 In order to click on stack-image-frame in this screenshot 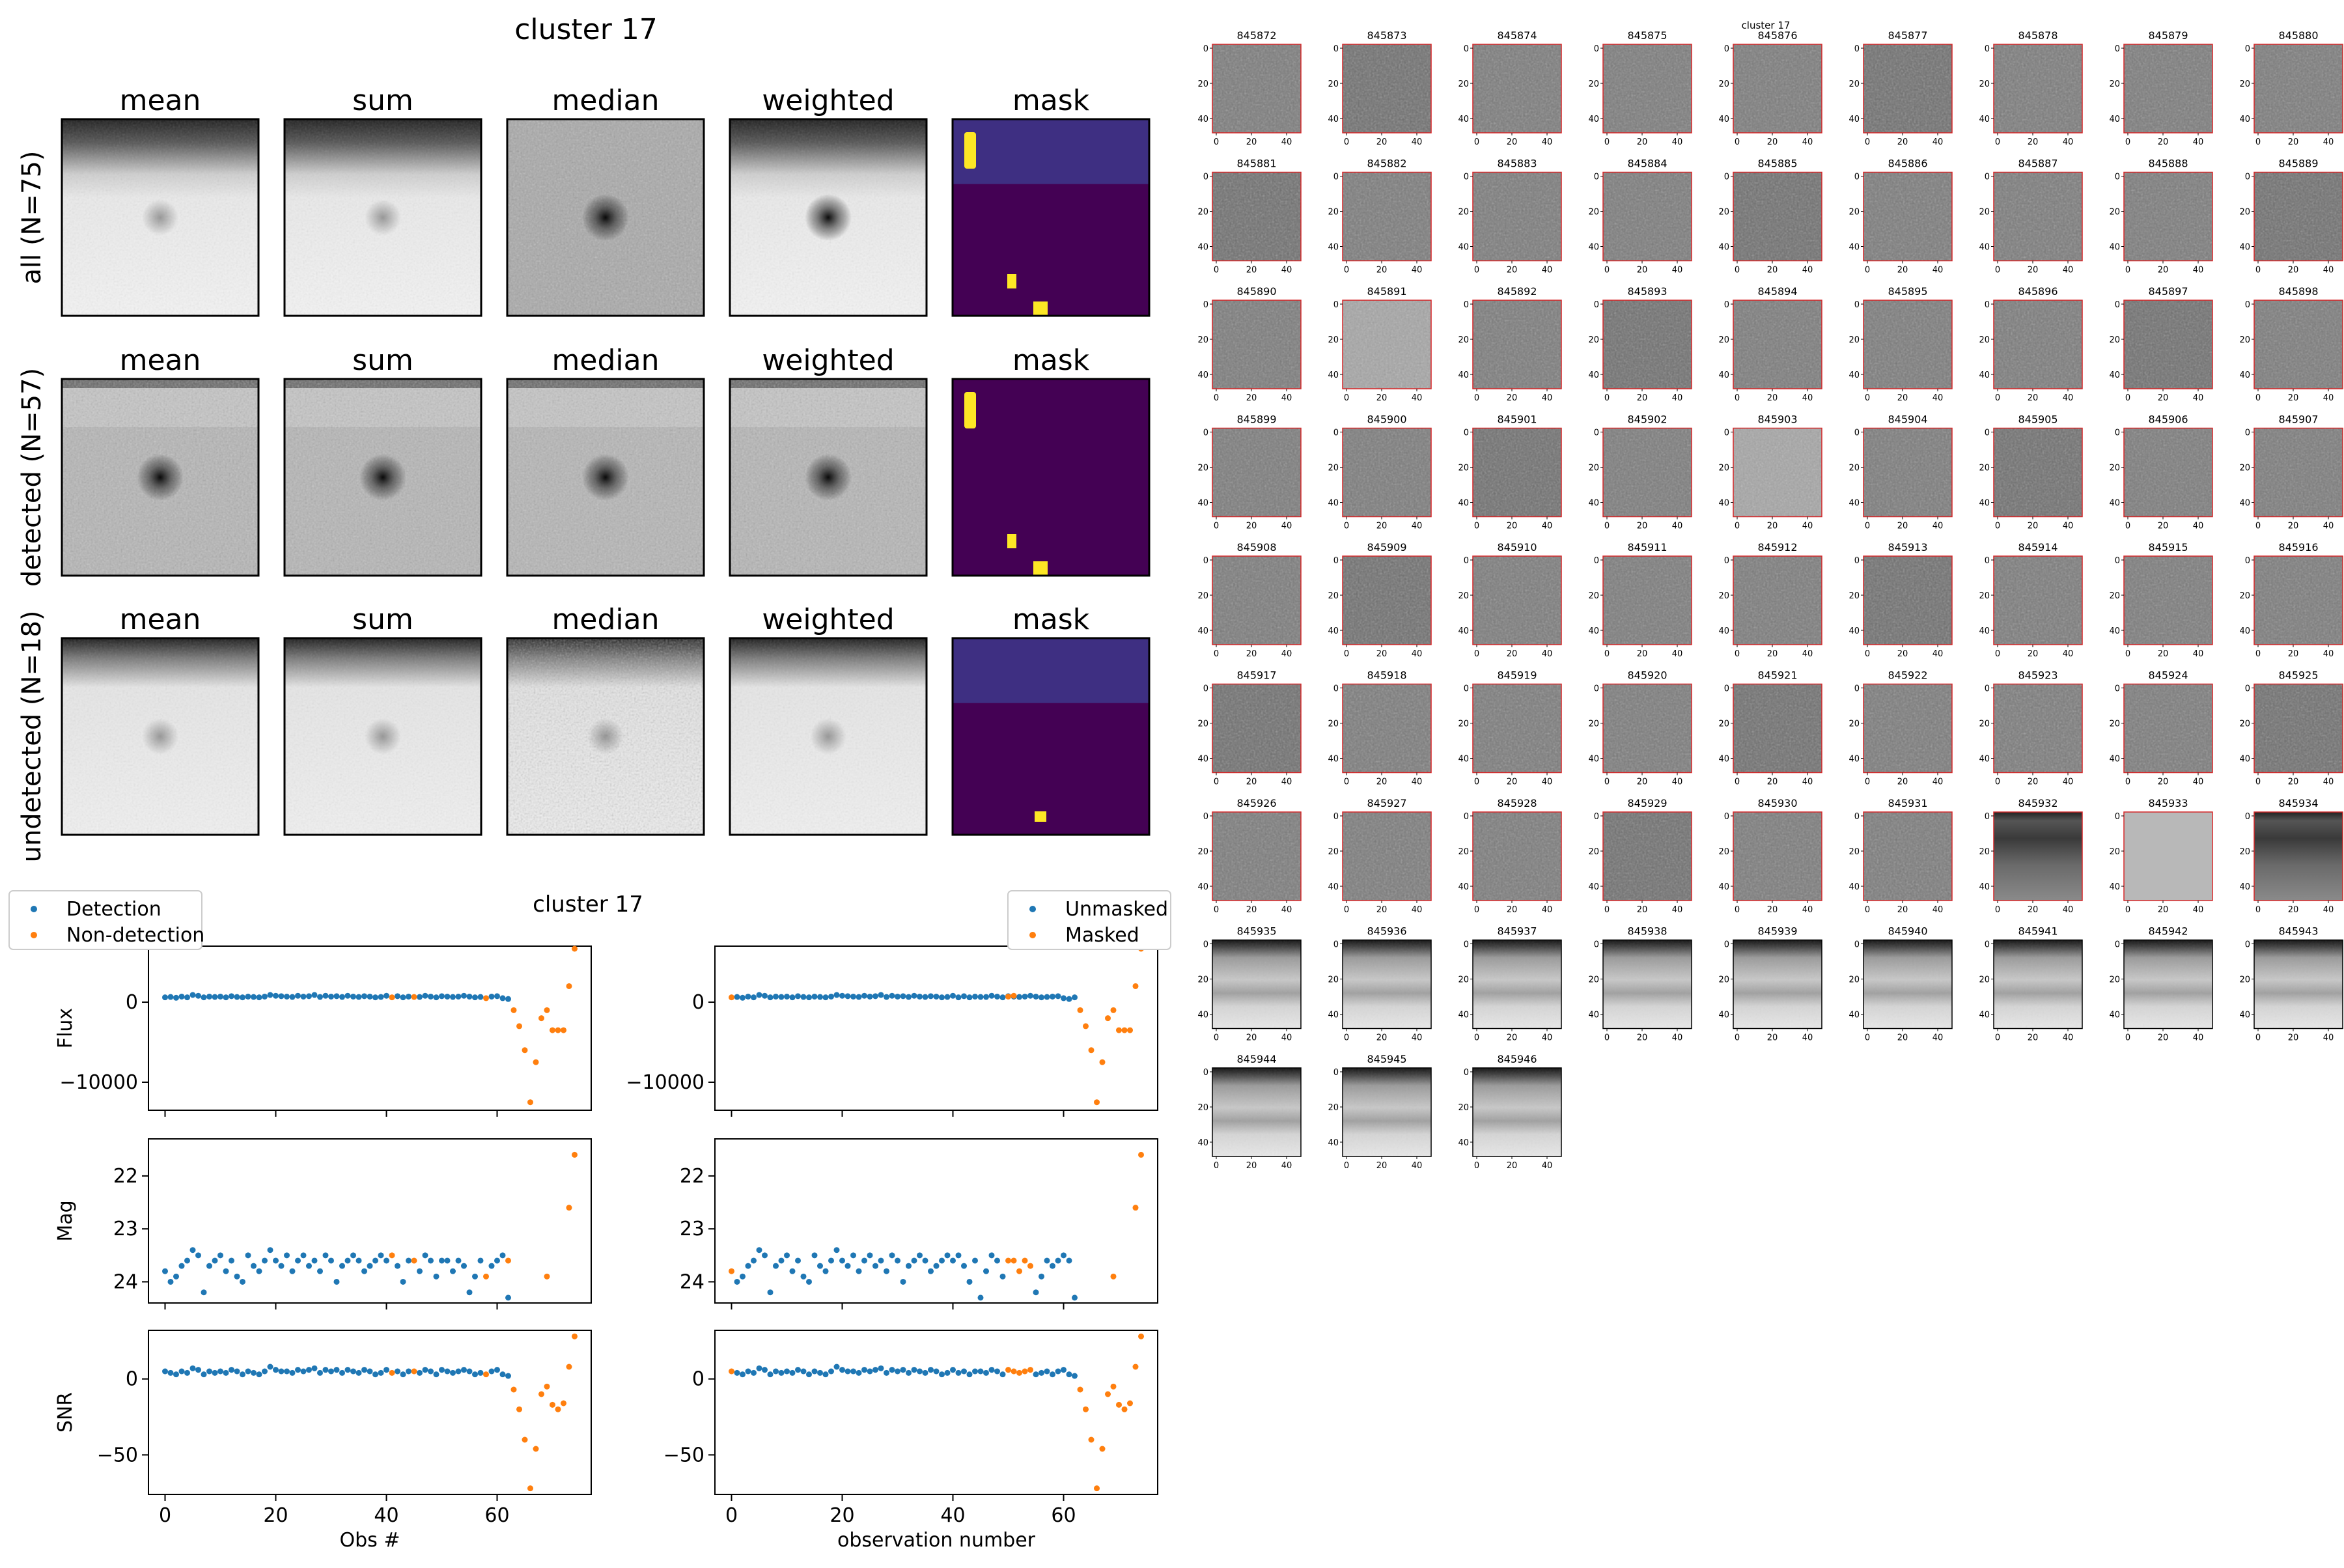, I will do `click(605, 737)`.